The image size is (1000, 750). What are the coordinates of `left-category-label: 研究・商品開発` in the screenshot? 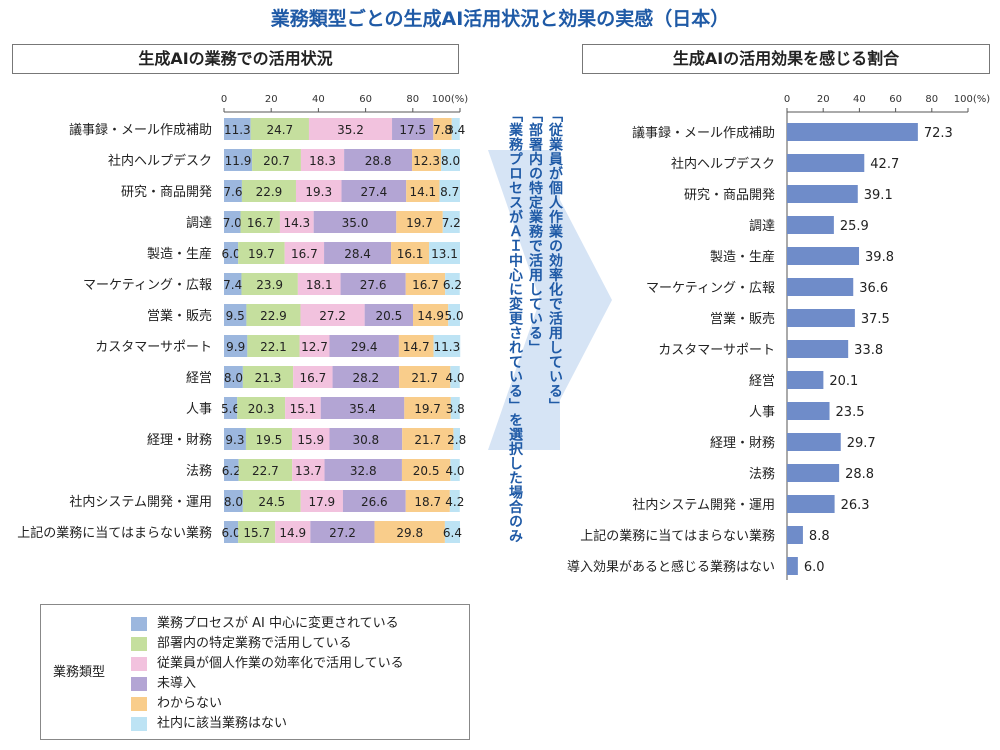 It's located at (166, 192).